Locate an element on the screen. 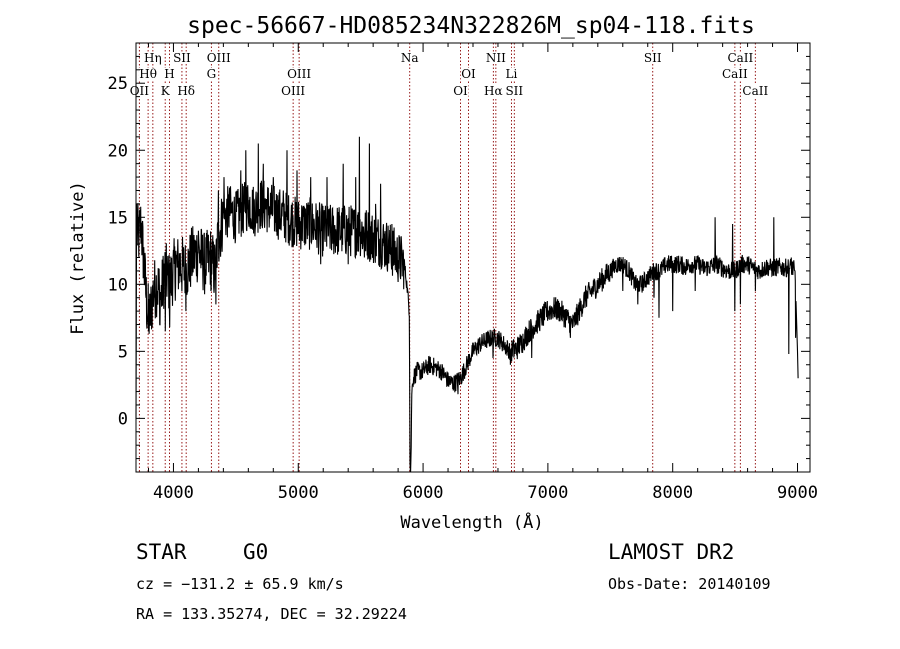  marker-label: Hδ is located at coordinates (186, 91).